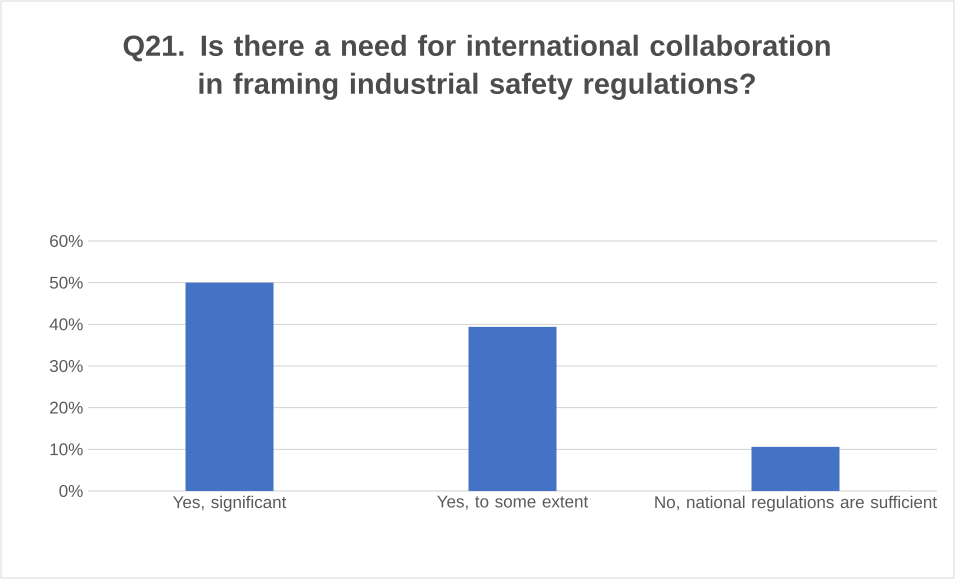  Describe the element at coordinates (512, 503) in the screenshot. I see `x-tick-label: Yes, to some extent` at that location.